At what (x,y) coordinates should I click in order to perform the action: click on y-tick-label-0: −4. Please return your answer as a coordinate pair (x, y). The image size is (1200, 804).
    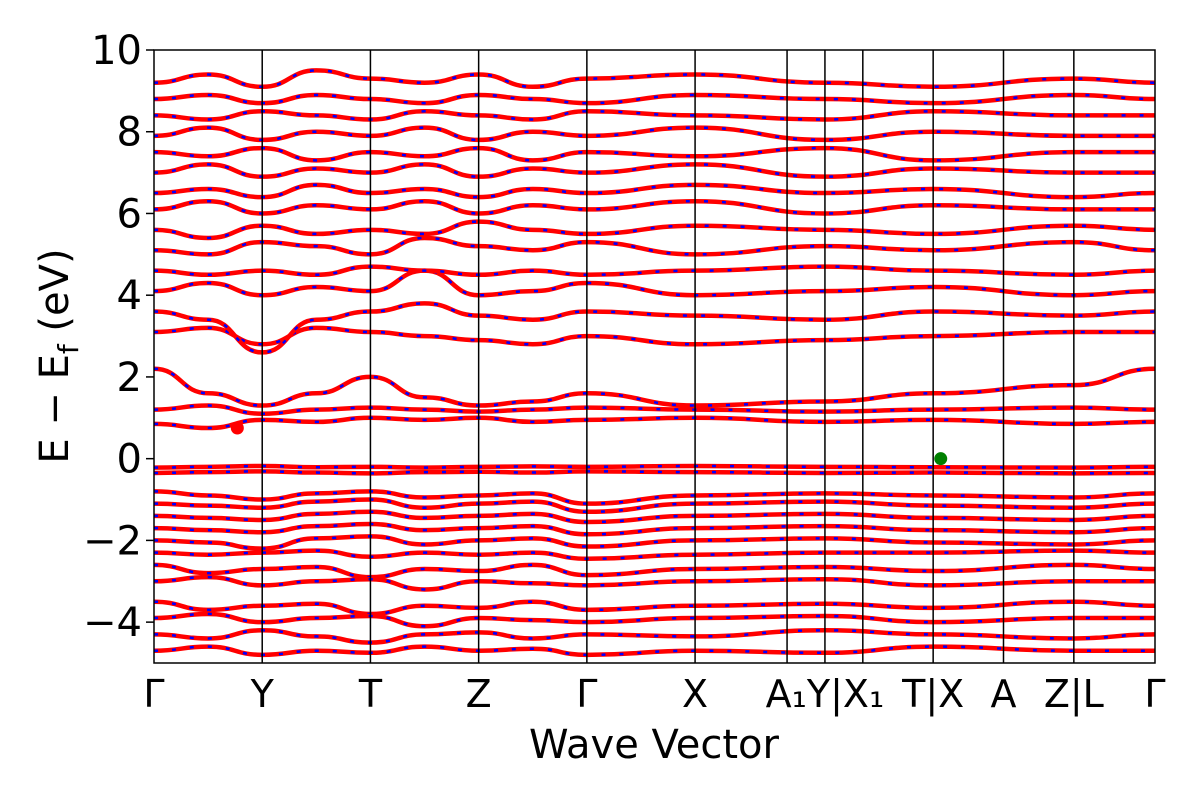
    Looking at the image, I should click on (112, 623).